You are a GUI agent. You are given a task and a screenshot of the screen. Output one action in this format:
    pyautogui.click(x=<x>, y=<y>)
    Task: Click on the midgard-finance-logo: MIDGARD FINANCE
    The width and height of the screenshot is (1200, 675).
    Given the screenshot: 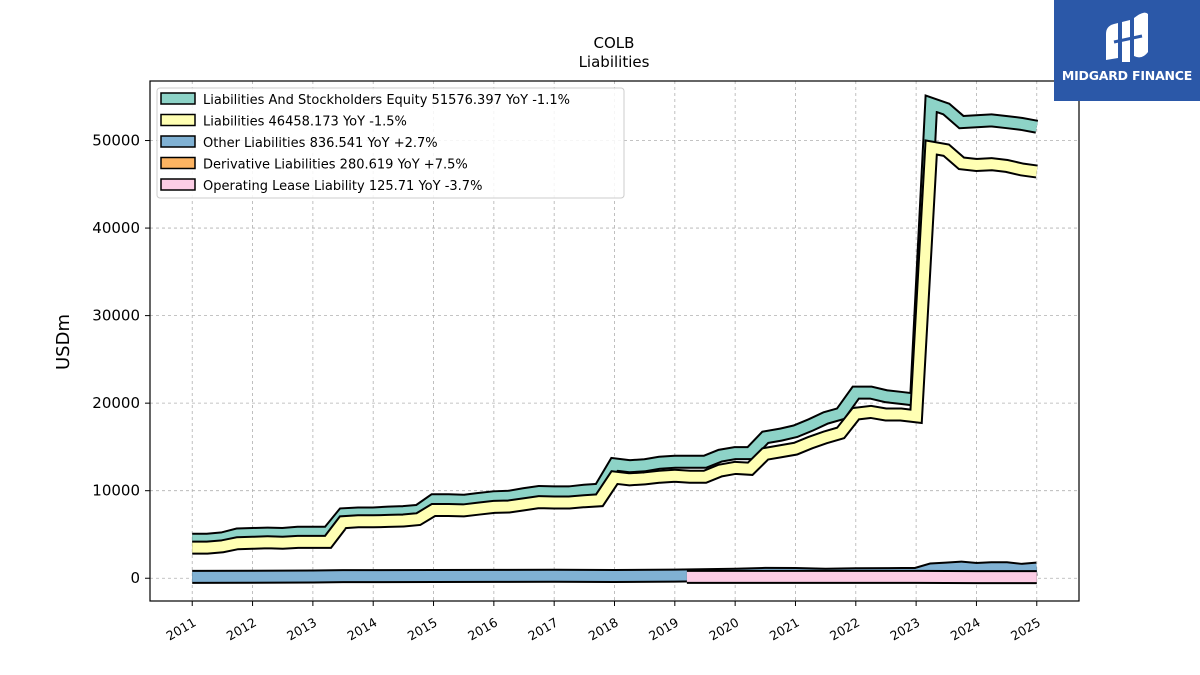 What is the action you would take?
    pyautogui.click(x=1127, y=50)
    